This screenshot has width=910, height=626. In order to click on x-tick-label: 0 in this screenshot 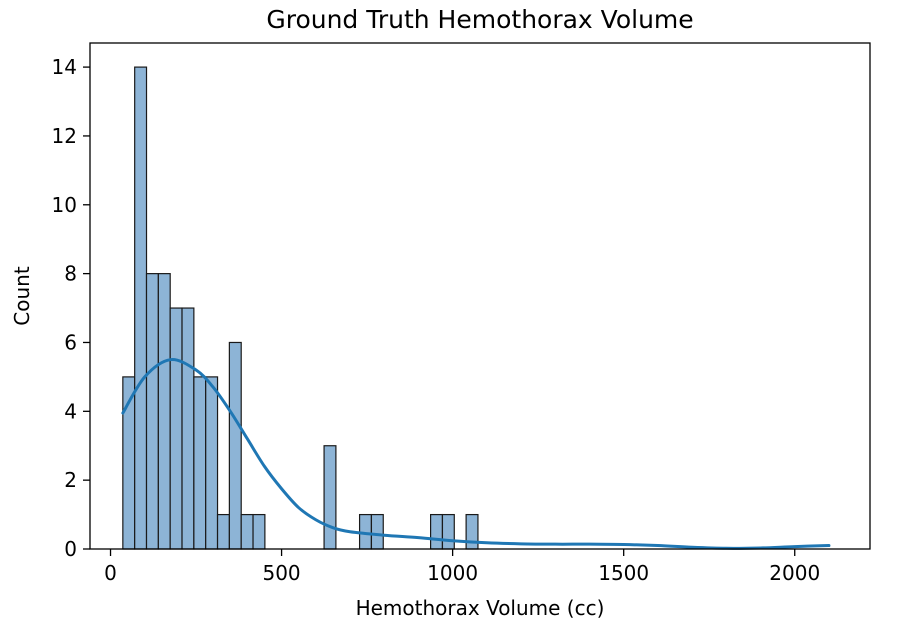, I will do `click(110, 573)`.